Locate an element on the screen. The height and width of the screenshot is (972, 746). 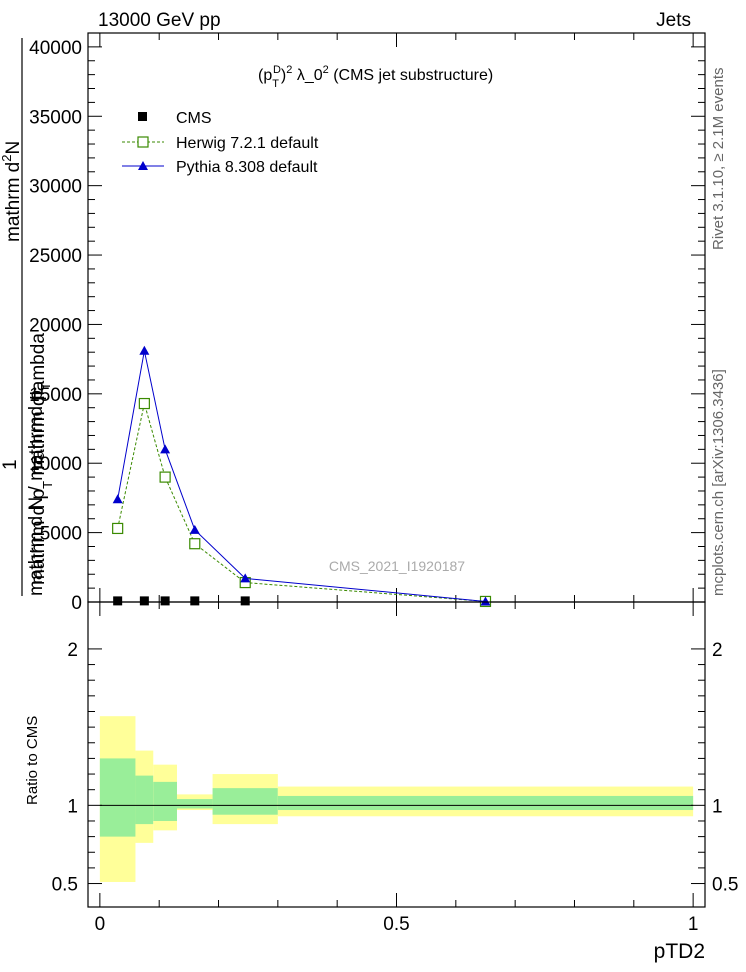
x-tick-label: 0.5 is located at coordinates (396, 924).